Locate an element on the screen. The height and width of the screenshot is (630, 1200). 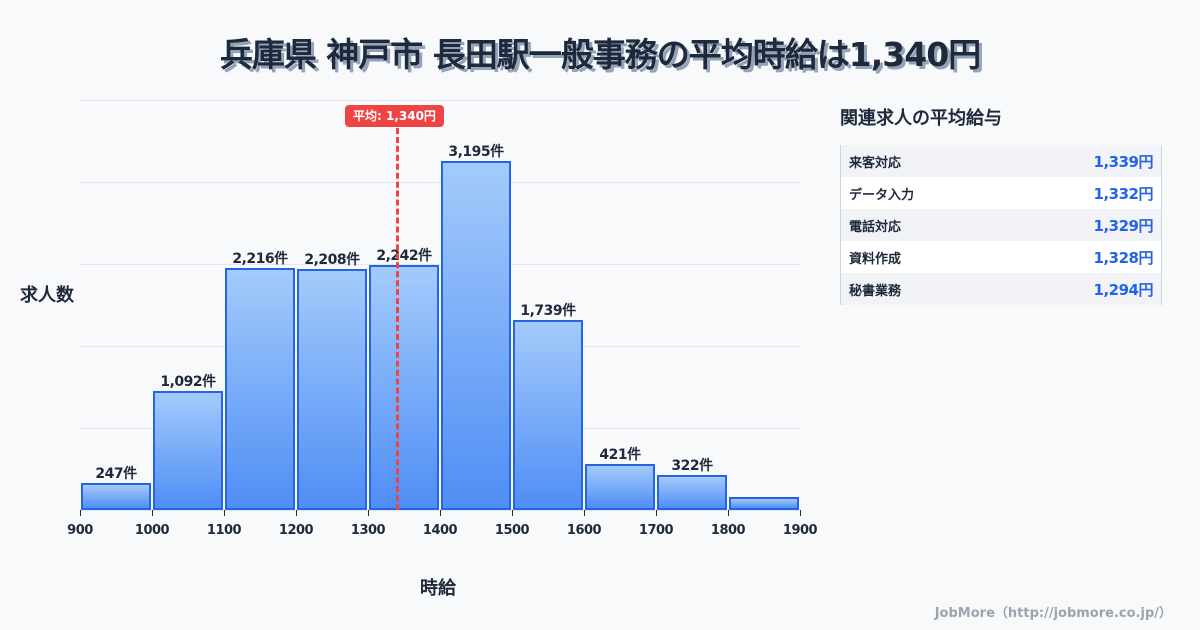
table-row: 秘書業務 1,294円 is located at coordinates (1001, 289).